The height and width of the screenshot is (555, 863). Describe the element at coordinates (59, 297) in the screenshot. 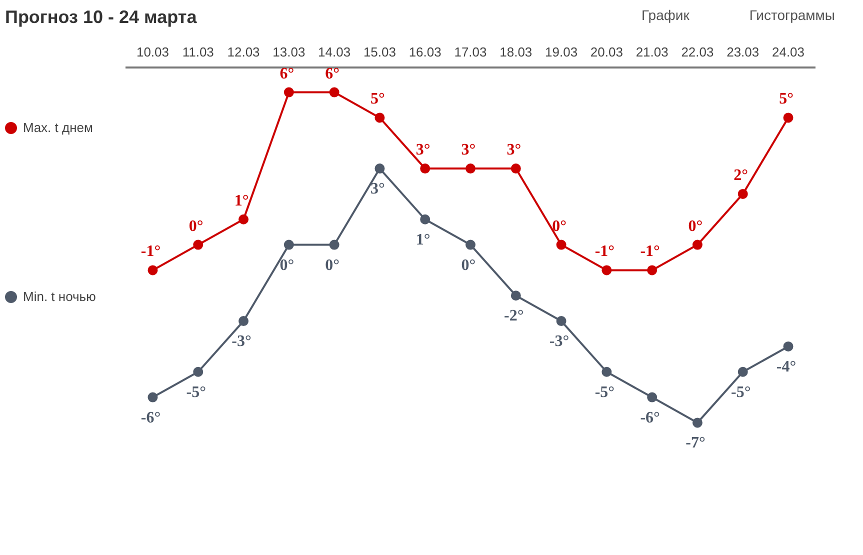

I see `legend-label: Min. t ночью` at that location.